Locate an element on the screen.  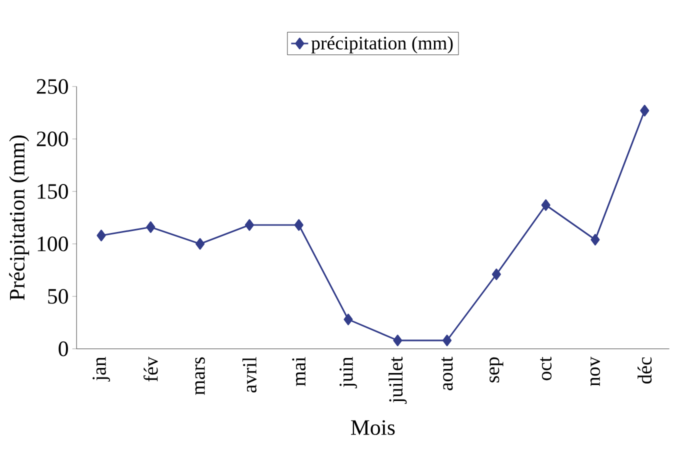
x-tick-label: juin is located at coordinates (348, 372).